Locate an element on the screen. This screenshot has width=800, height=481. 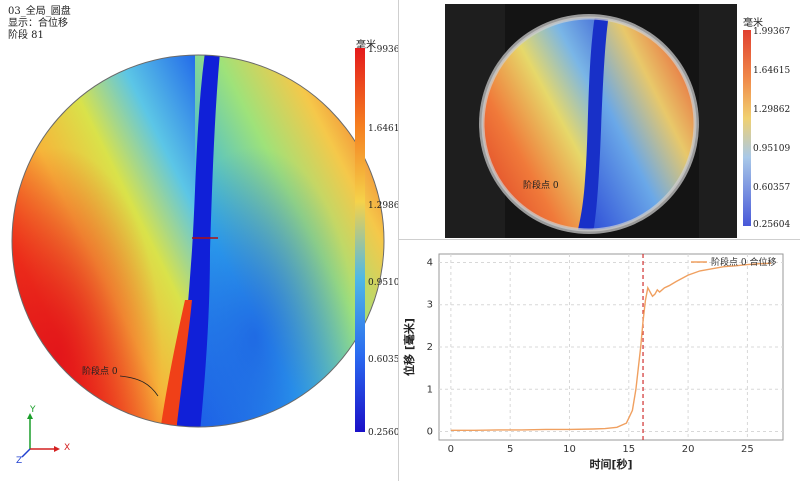
view-info: 03_全局_圆盘 显示：合位移 阶段 81 is located at coordinates (39, 24).